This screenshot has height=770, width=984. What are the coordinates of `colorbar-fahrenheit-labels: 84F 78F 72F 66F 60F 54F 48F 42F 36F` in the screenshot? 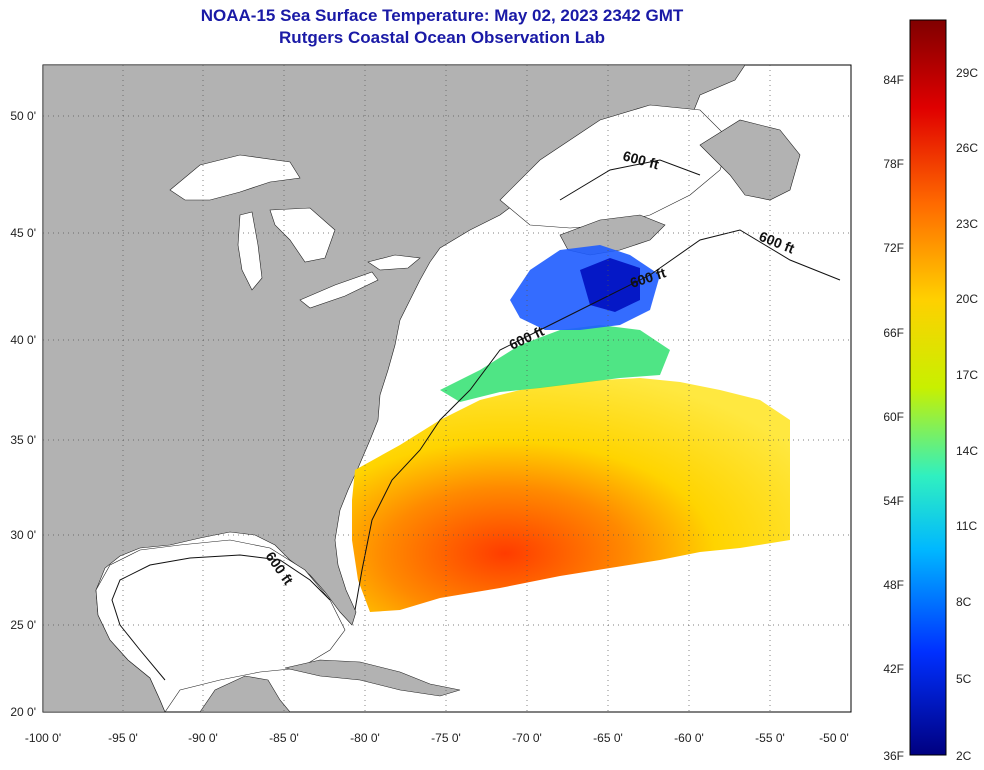 It's located at (893, 418).